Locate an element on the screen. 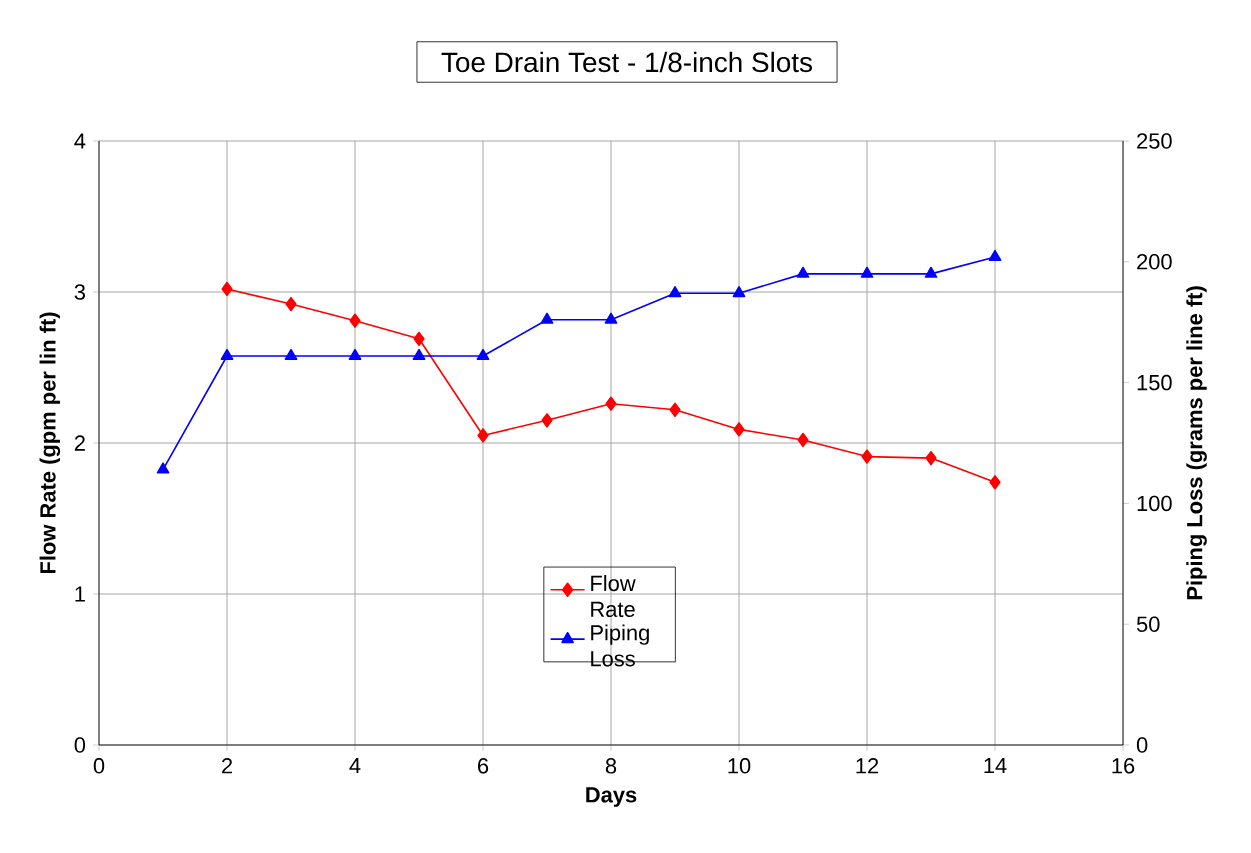  y-tick-label: 2 is located at coordinates (79, 443).